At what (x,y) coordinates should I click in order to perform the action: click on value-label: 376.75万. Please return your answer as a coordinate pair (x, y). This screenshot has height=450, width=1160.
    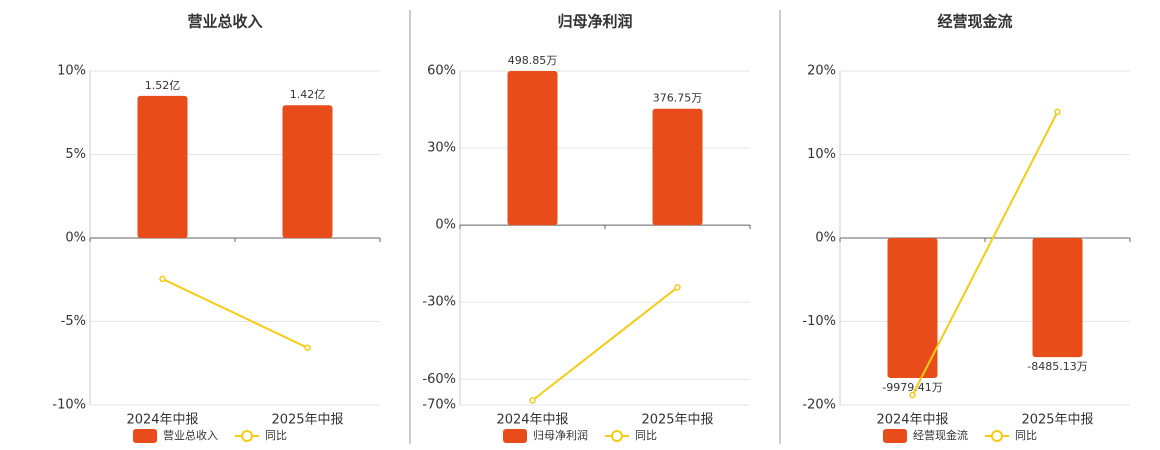
    Looking at the image, I should click on (678, 98).